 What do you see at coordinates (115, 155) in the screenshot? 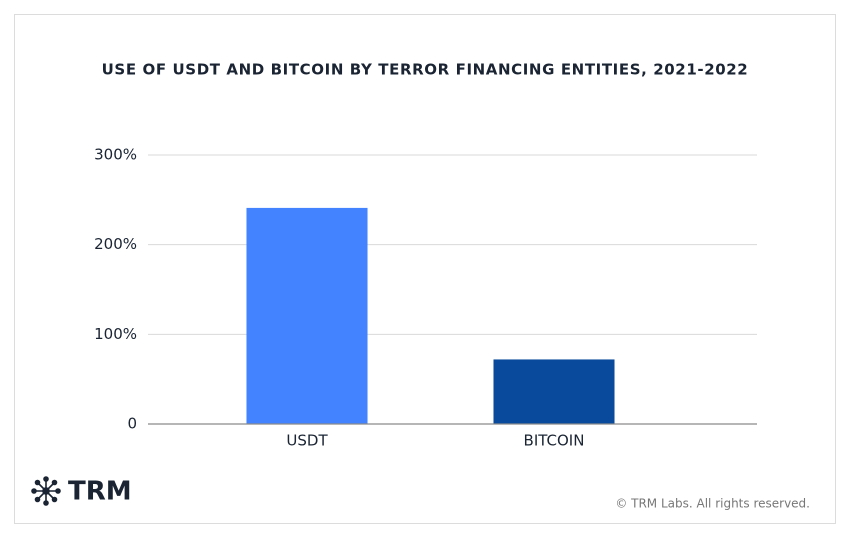
I see `y-tick-label: 300%` at bounding box center [115, 155].